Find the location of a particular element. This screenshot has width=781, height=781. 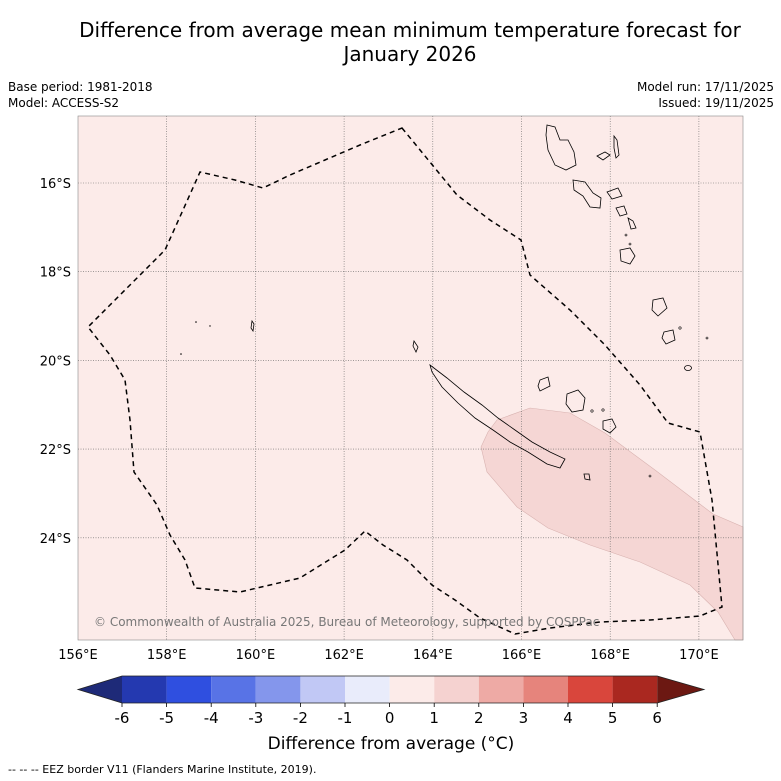

anomaly-region is located at coordinates (612, 524).